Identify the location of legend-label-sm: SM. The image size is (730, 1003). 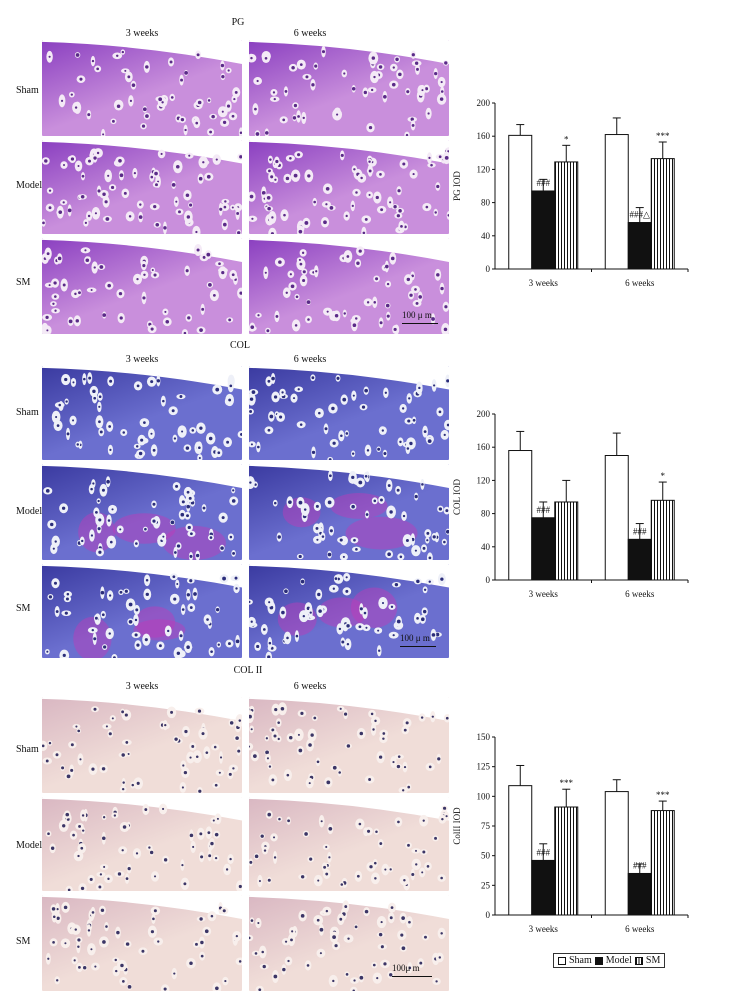
(653, 960).